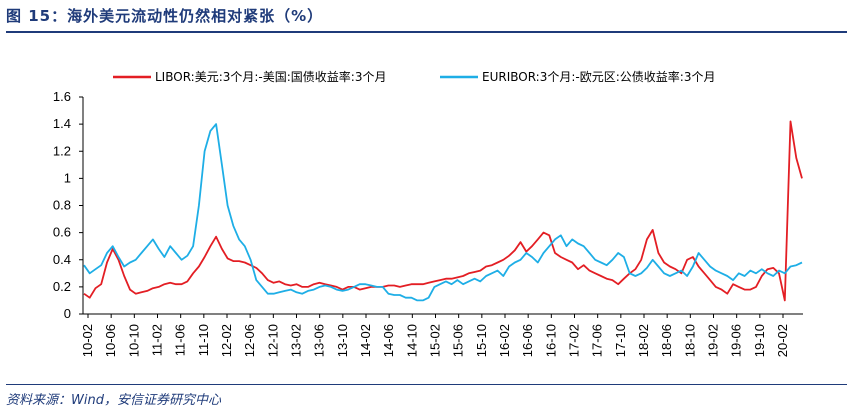 The width and height of the screenshot is (854, 412). I want to click on x-tick-label: 17-06, so click(597, 340).